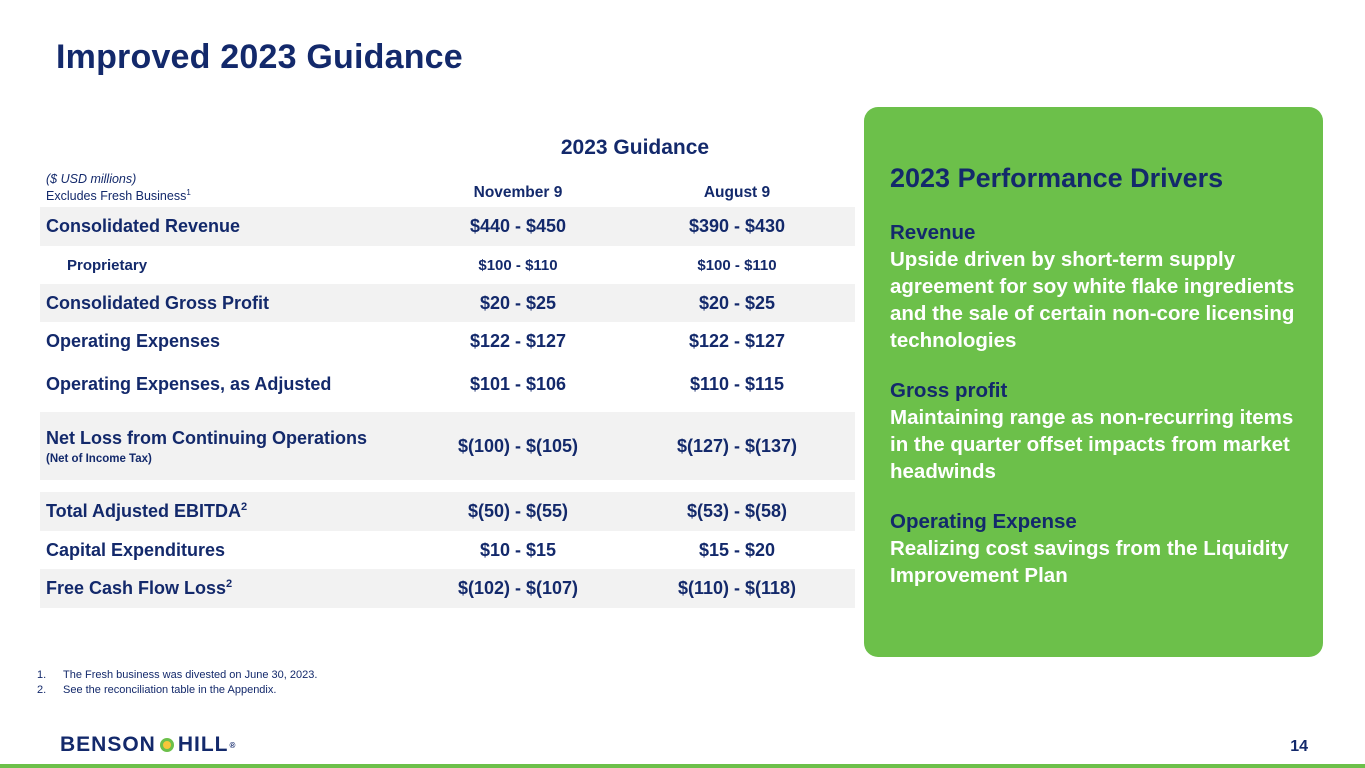 The height and width of the screenshot is (768, 1365). I want to click on excludes-note-text: Excludes Fresh Business, so click(116, 196).